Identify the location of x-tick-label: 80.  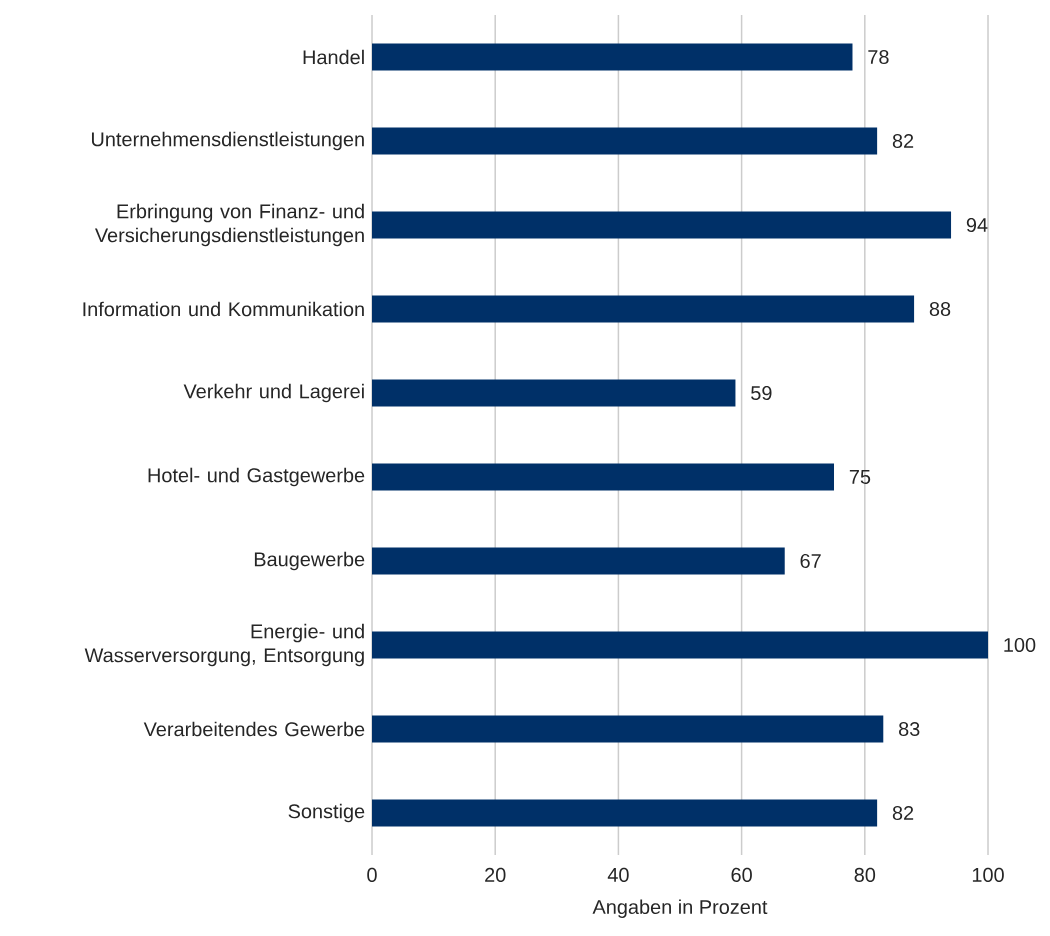
(865, 874).